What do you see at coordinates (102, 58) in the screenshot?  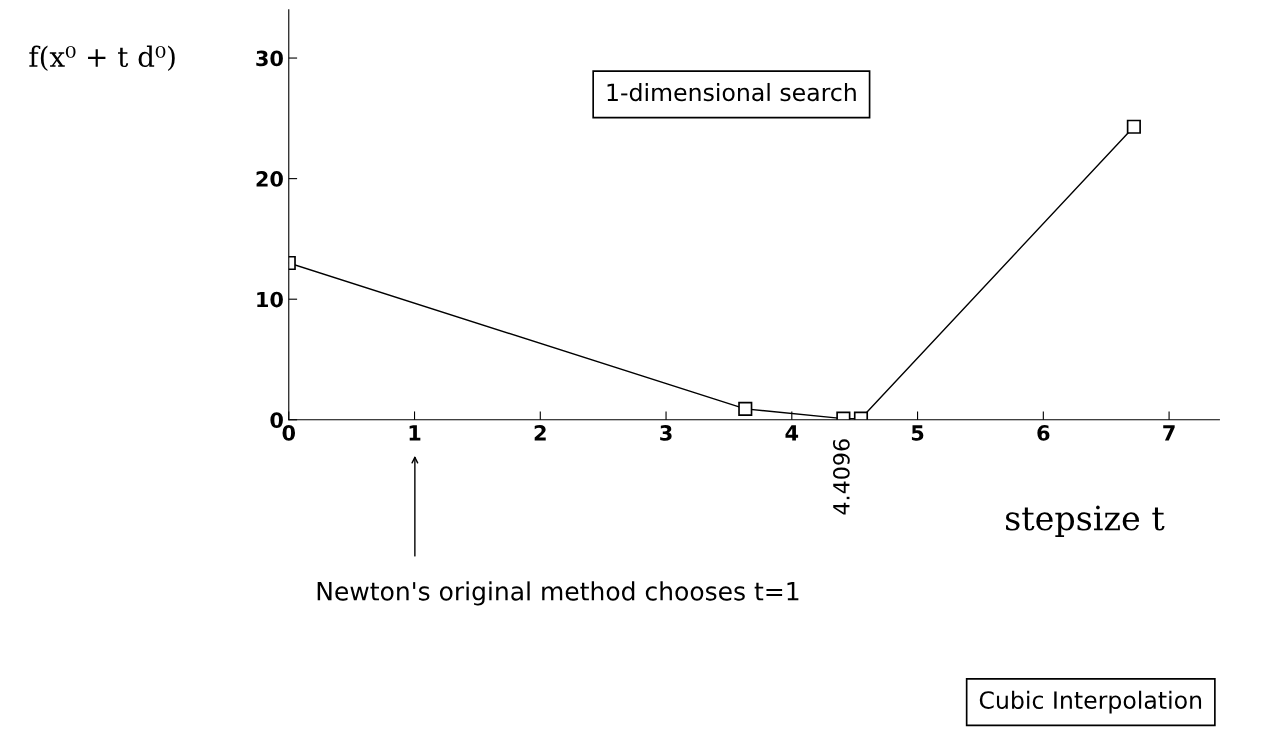 I see `y-axis-title: f(x⁰ + t d⁰)` at bounding box center [102, 58].